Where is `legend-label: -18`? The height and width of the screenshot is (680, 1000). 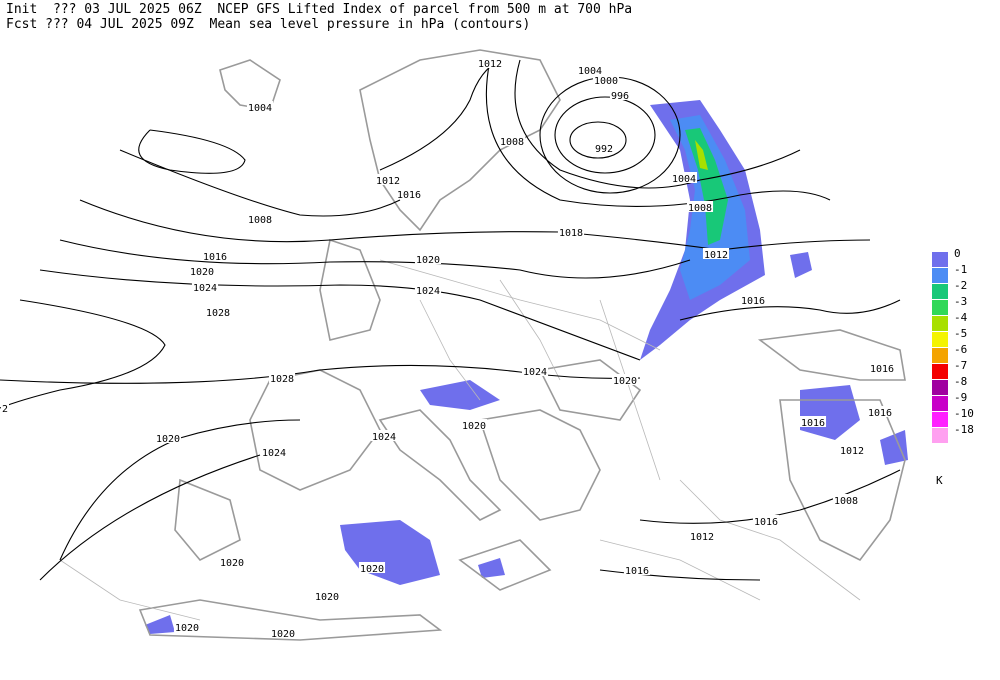
legend-label: -18 is located at coordinates (964, 429).